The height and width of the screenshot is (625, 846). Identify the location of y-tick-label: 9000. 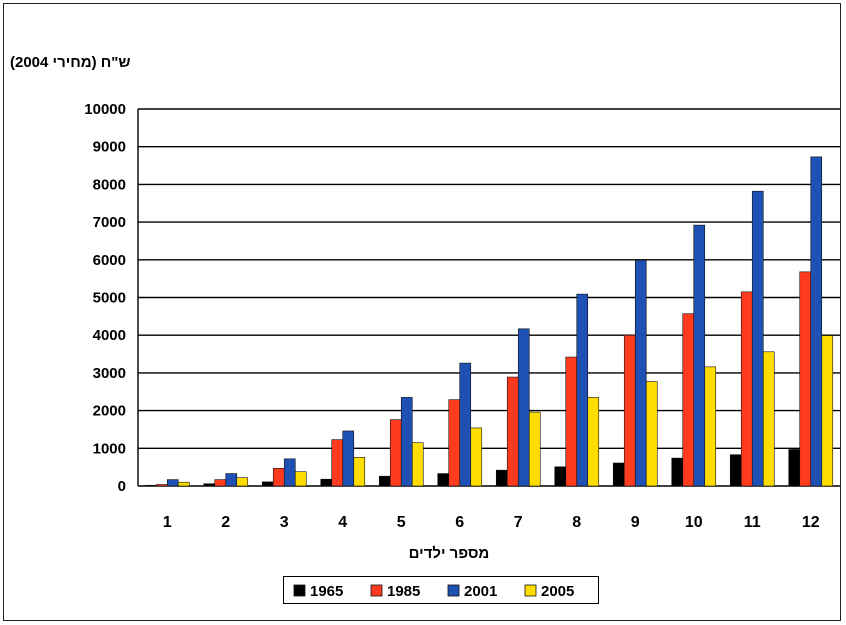
(109, 147).